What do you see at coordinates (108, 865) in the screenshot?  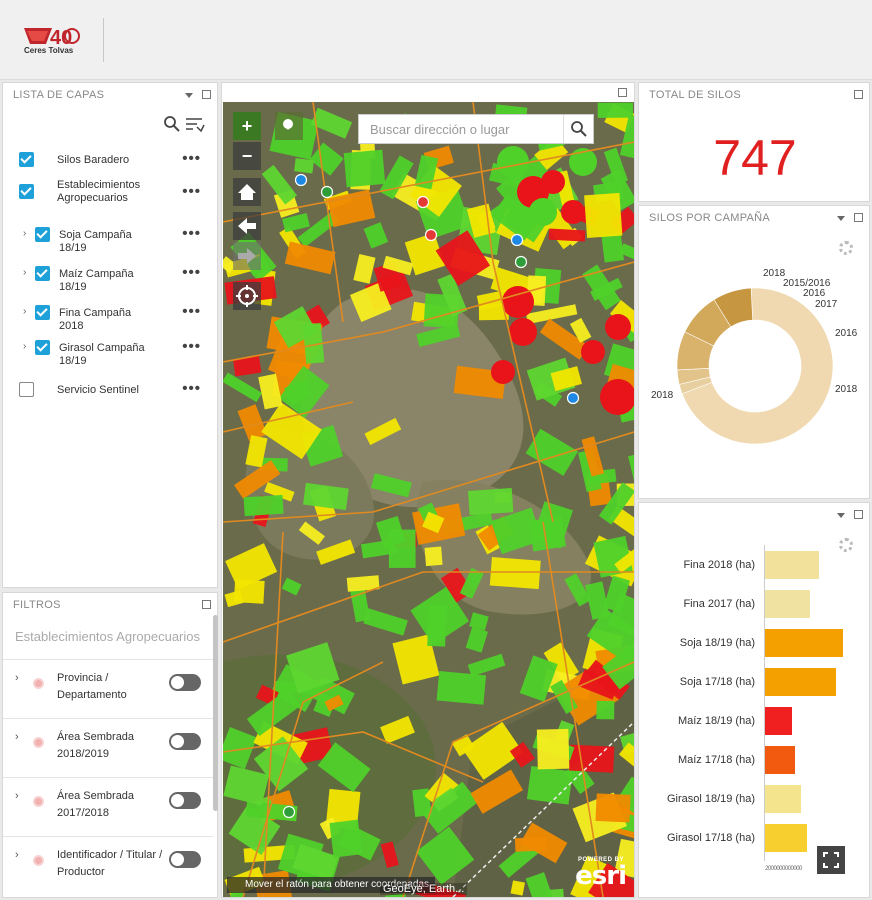 I see `filter-row: › Identificador / Titular / Productor` at bounding box center [108, 865].